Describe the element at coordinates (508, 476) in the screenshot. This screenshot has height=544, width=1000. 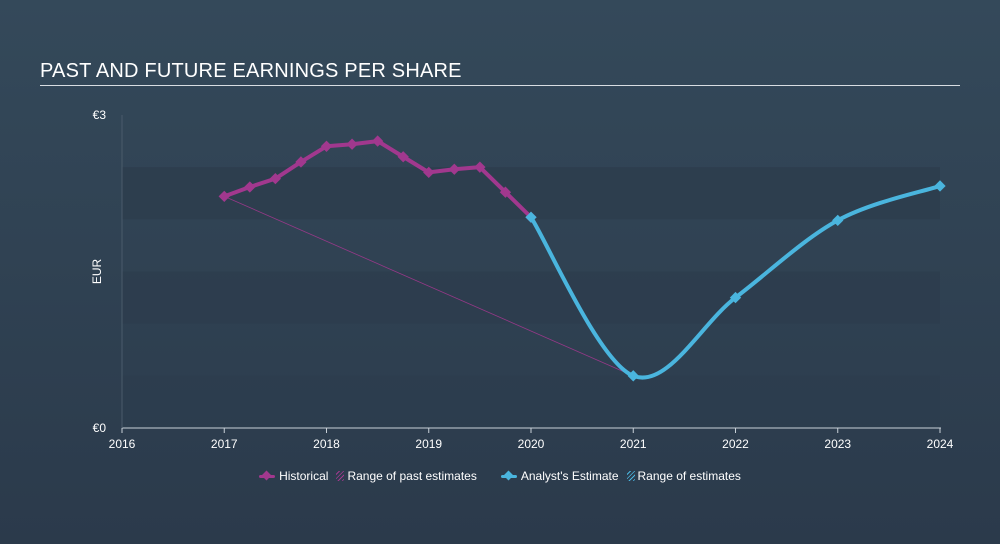
I see `legend-estimate-swatch` at that location.